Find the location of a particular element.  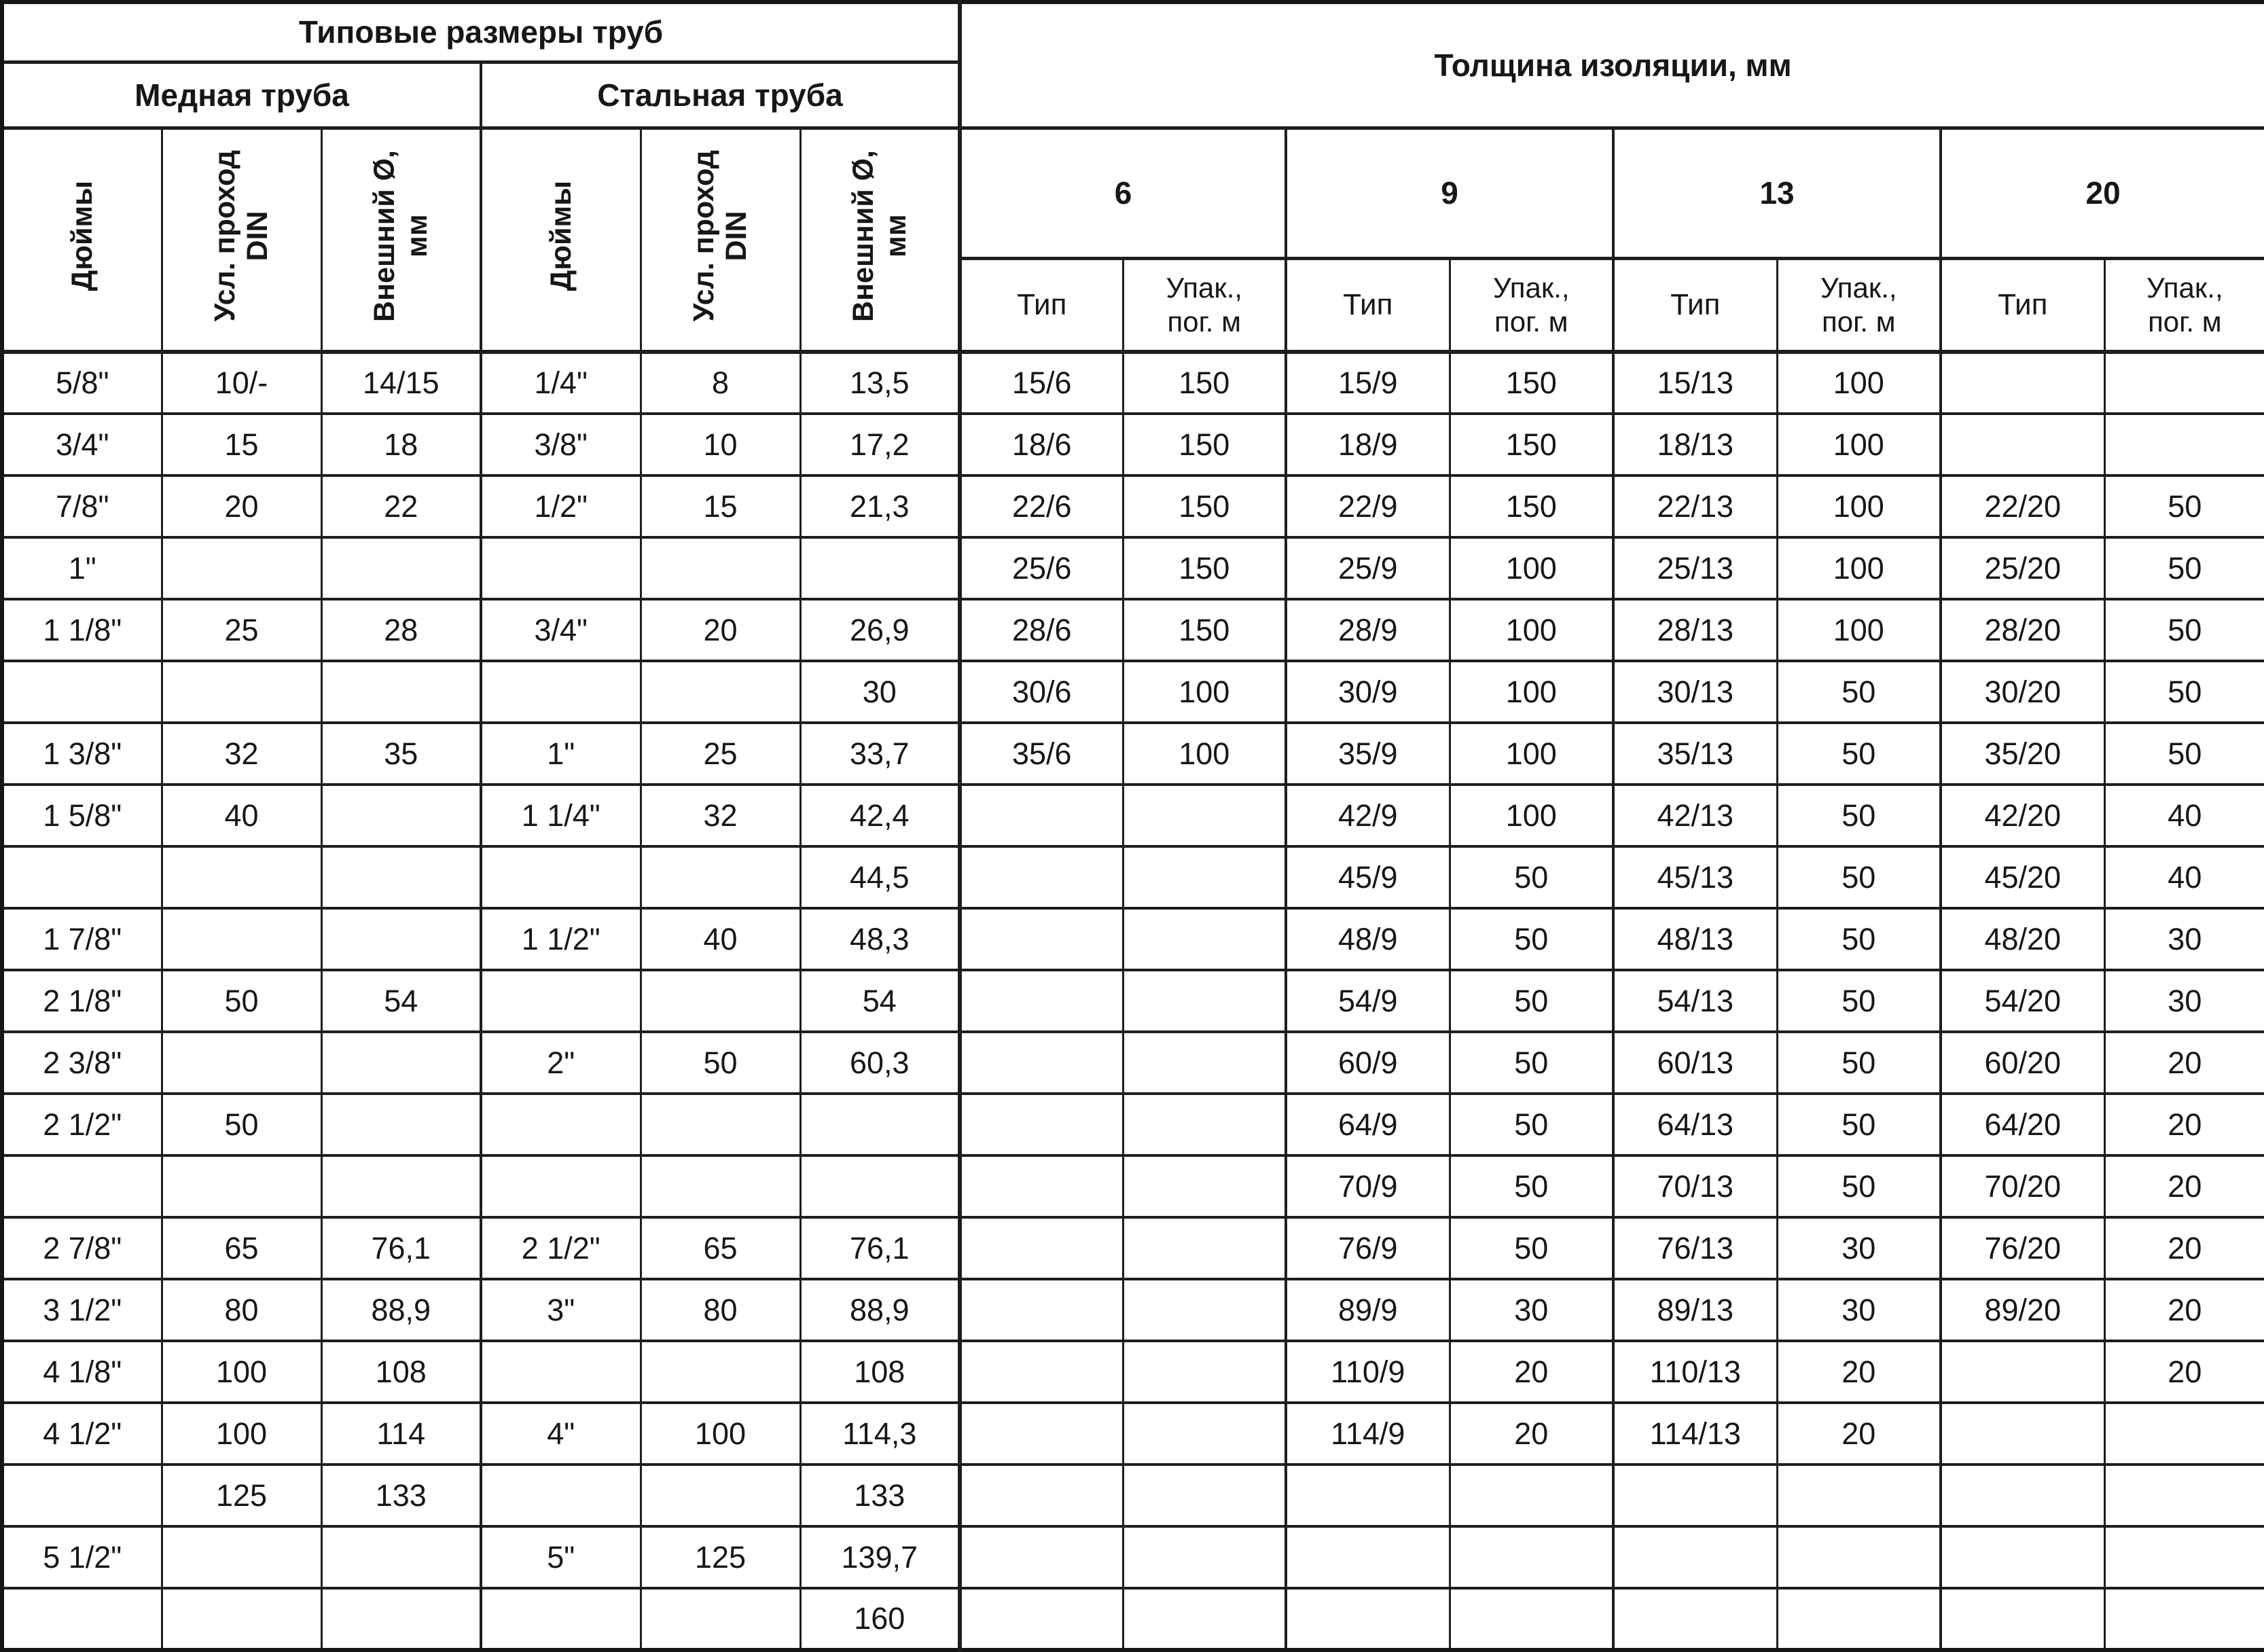

table-cell: 7/8" is located at coordinates (82, 506).